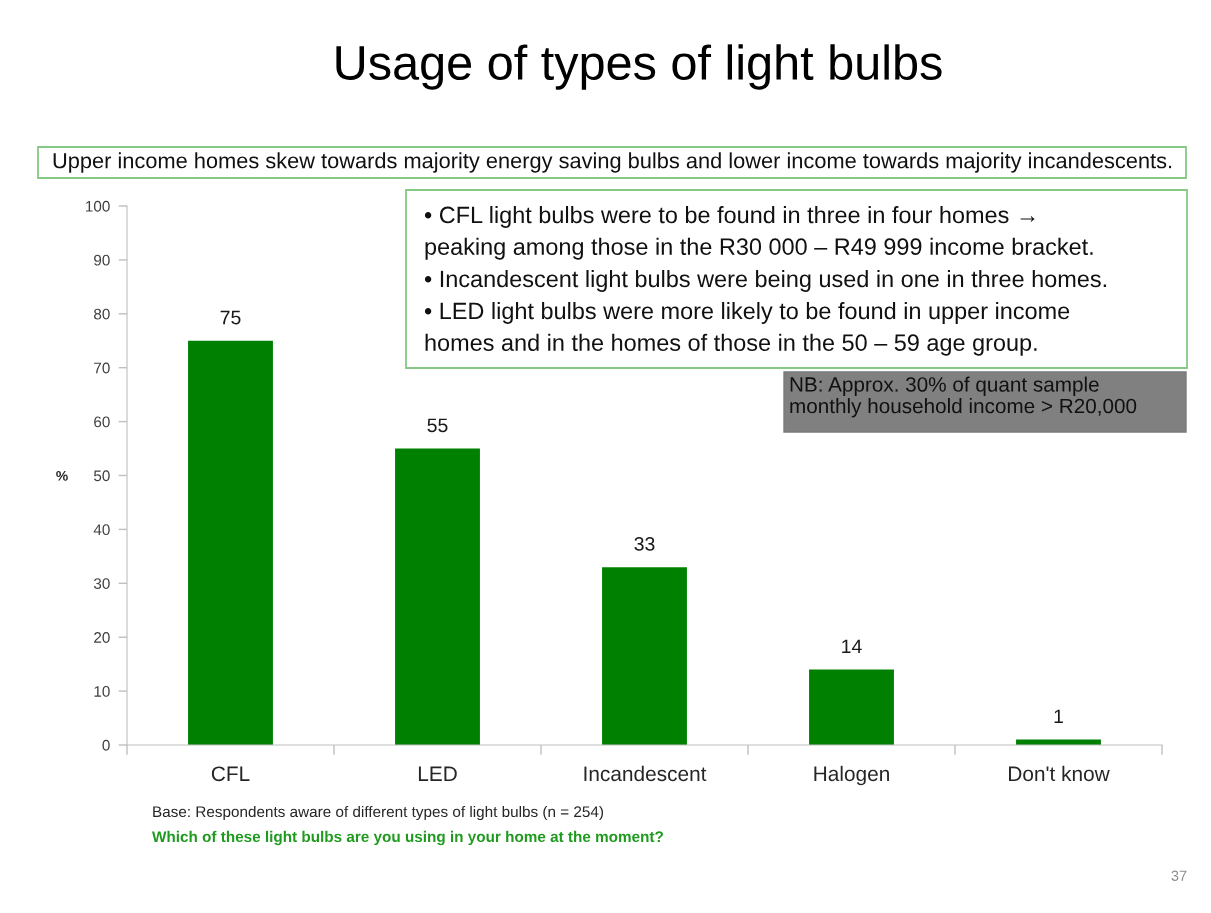  I want to click on y-tick-label: 40, so click(101, 530).